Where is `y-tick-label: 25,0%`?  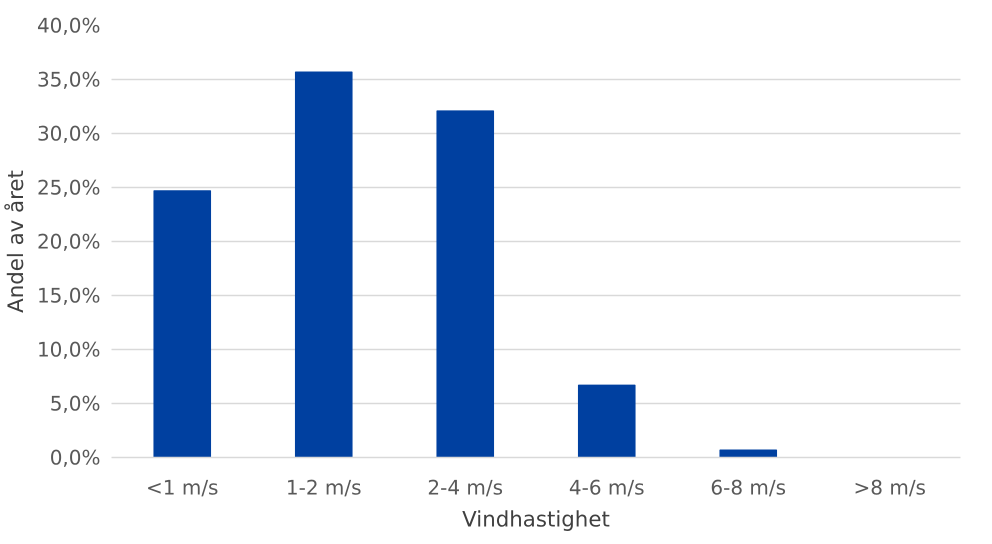 y-tick-label: 25,0% is located at coordinates (68, 188).